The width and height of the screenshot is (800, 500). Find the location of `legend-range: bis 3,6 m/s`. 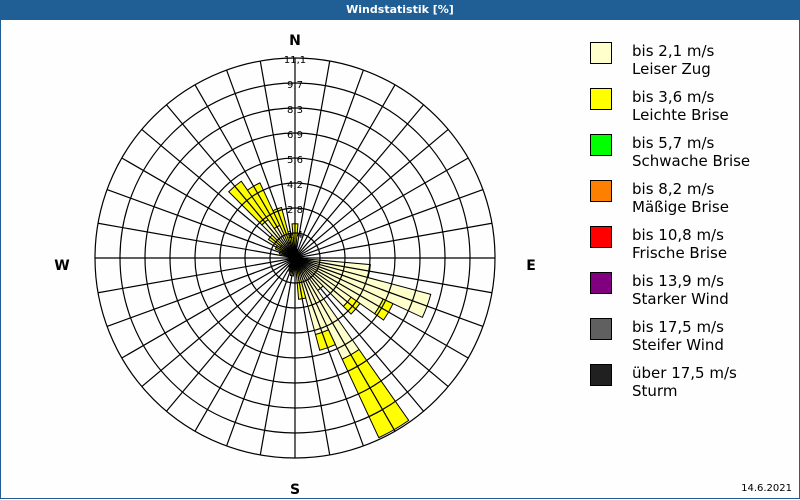

legend-range: bis 3,6 m/s is located at coordinates (673, 97).